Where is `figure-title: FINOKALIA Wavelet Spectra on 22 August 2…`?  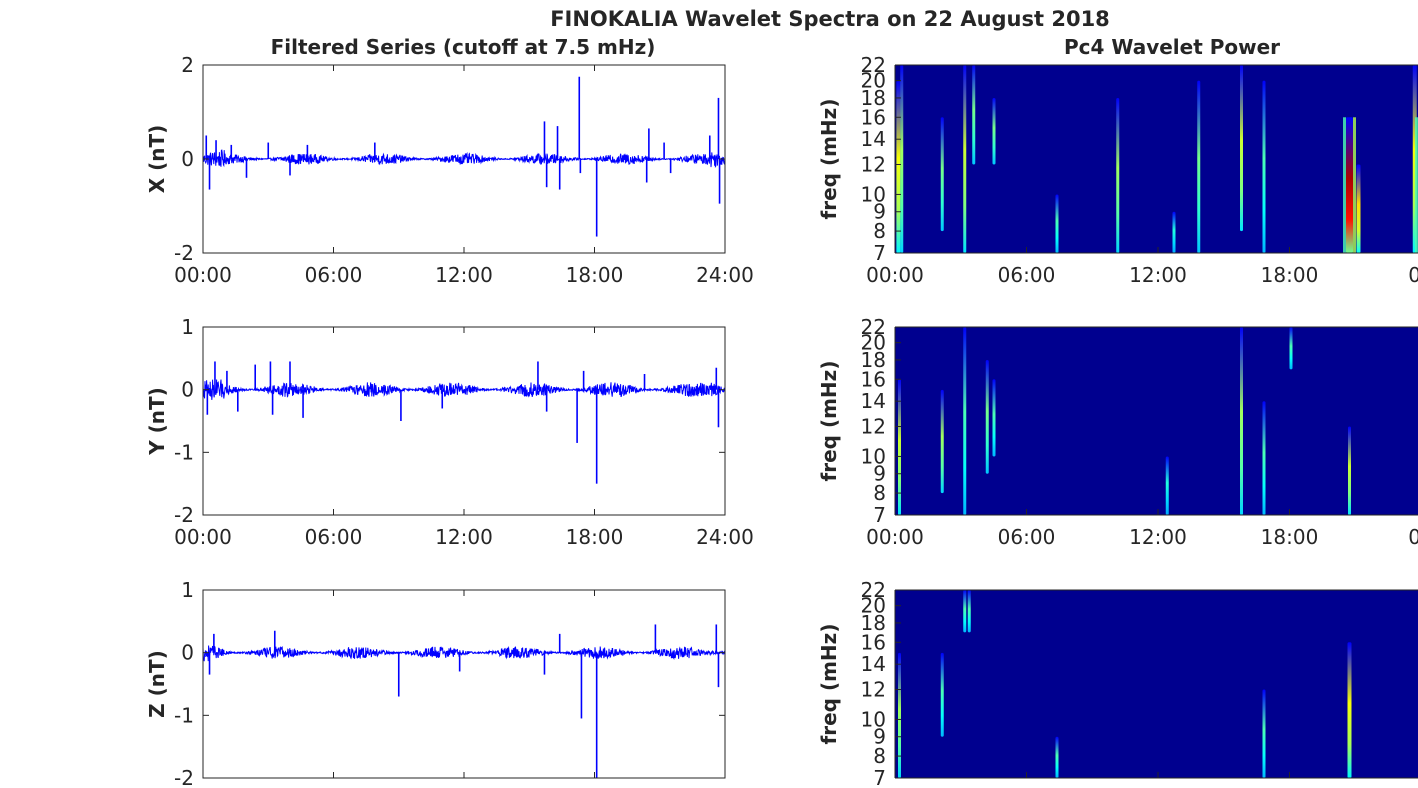 figure-title: FINOKALIA Wavelet Spectra on 22 August 2… is located at coordinates (830, 19).